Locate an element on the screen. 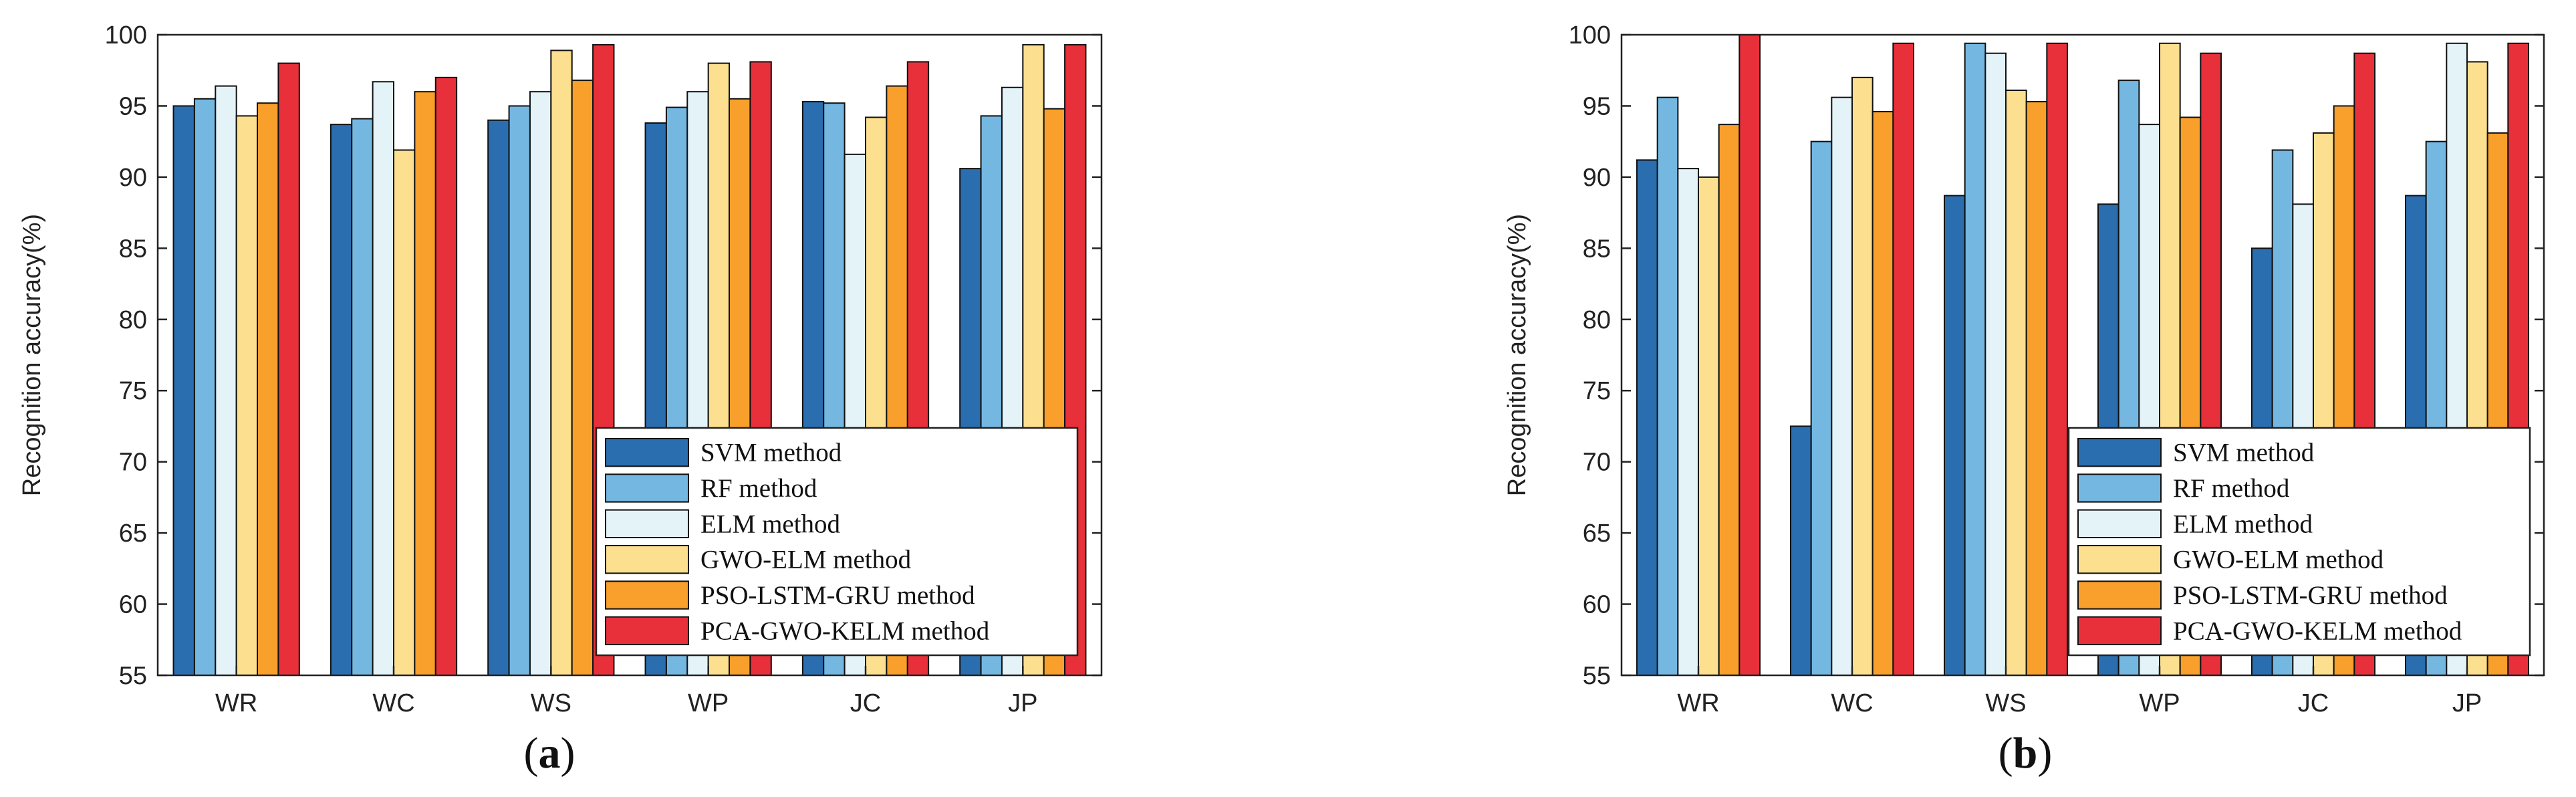 The width and height of the screenshot is (2576, 797). x-tick-label: WC is located at coordinates (1852, 703).